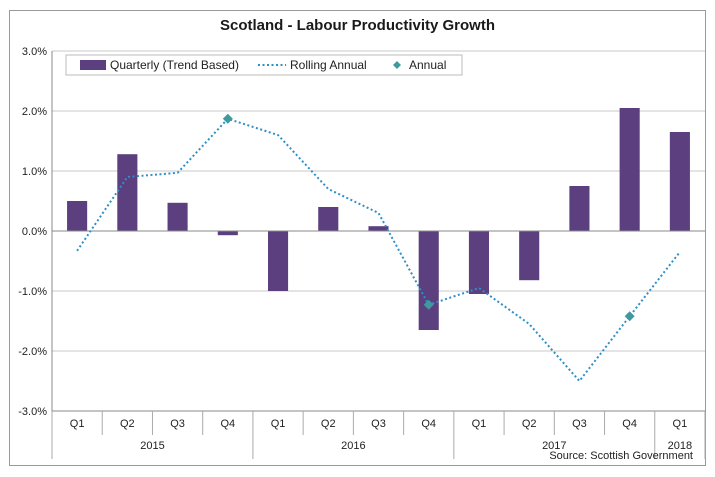 Image resolution: width=715 pixels, height=477 pixels. Describe the element at coordinates (621, 456) in the screenshot. I see `source-note: Source: Scottish Government` at that location.